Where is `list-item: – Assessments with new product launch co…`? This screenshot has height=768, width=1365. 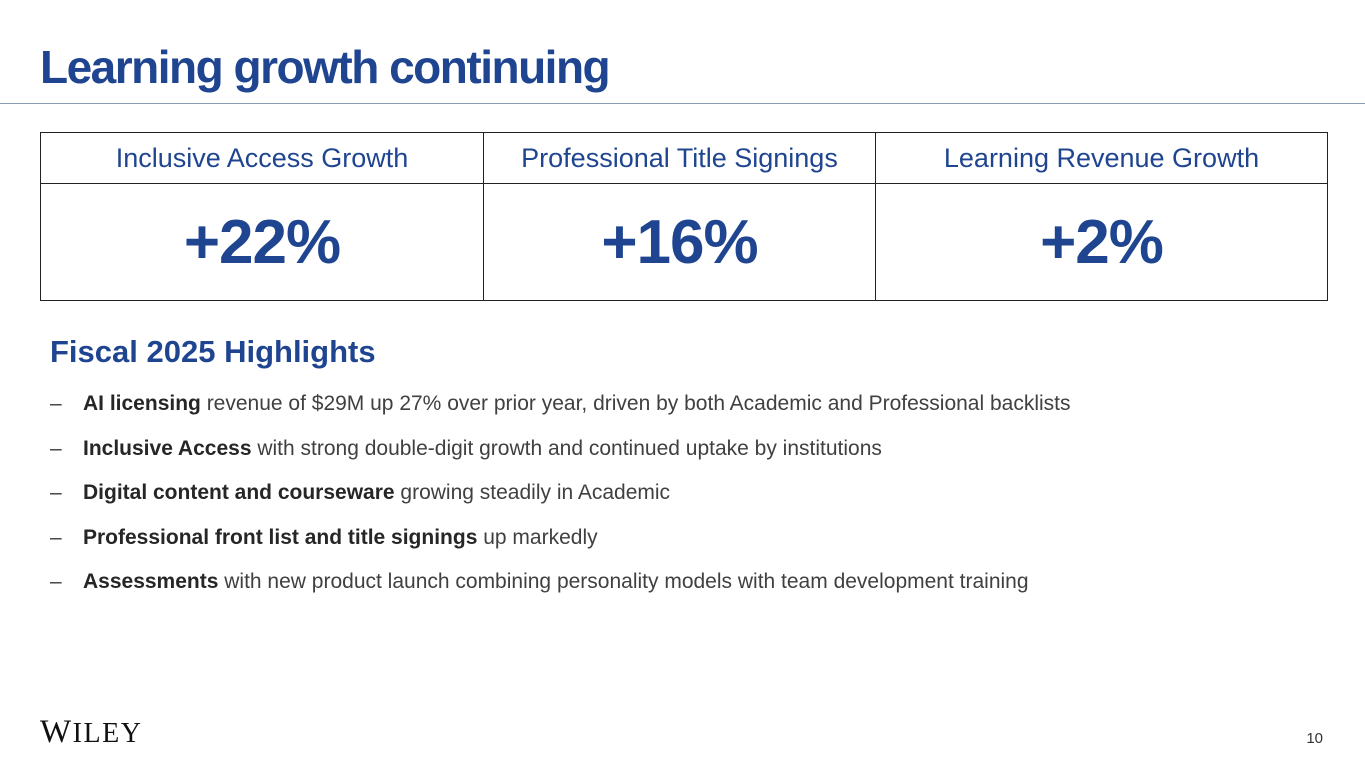 list-item: – Assessments with new product launch co… is located at coordinates (560, 592).